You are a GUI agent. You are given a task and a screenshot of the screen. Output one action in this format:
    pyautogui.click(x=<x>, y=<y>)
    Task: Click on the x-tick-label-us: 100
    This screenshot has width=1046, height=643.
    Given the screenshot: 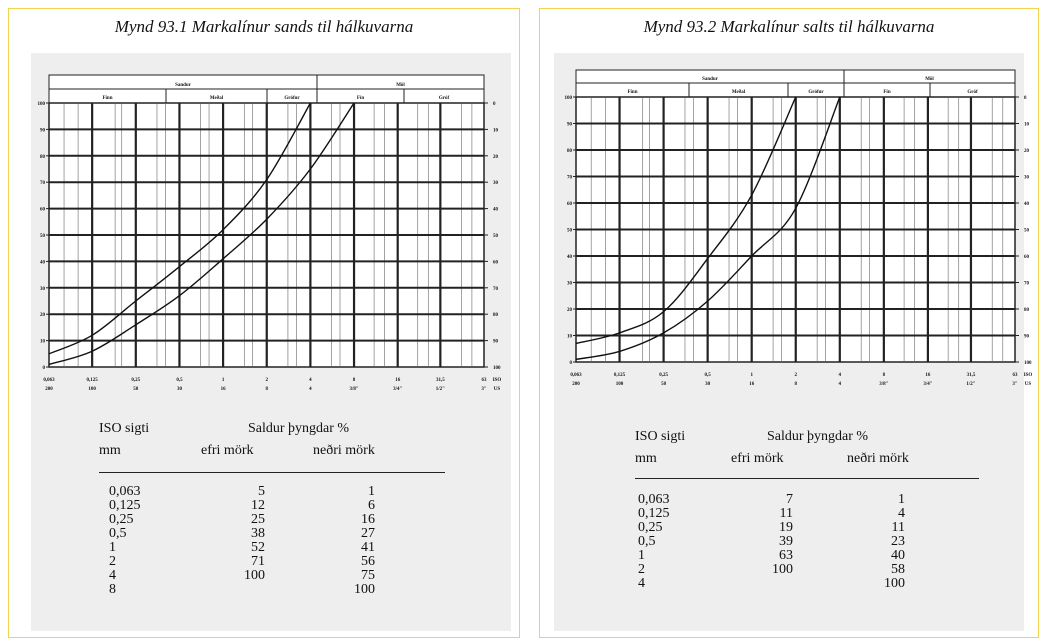 What is the action you would take?
    pyautogui.click(x=92, y=389)
    